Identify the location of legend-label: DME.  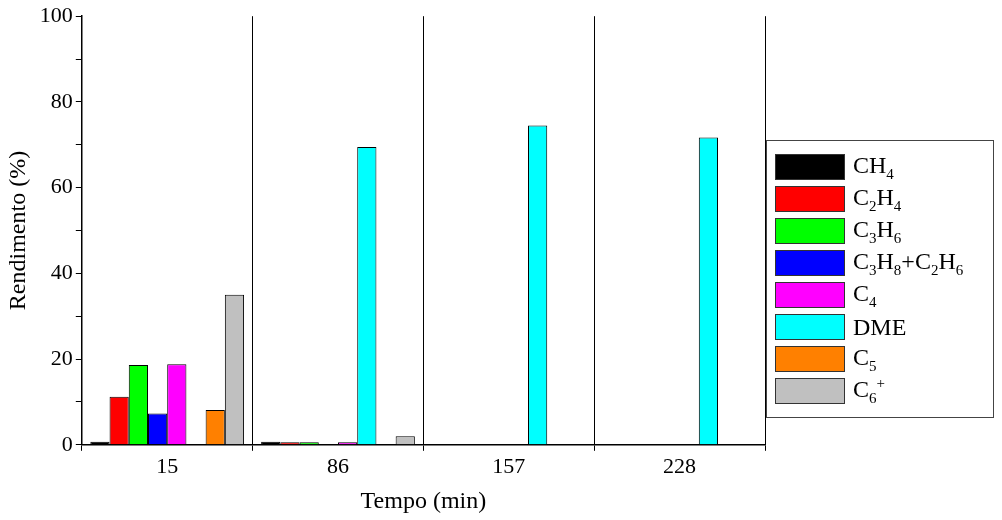
(880, 327).